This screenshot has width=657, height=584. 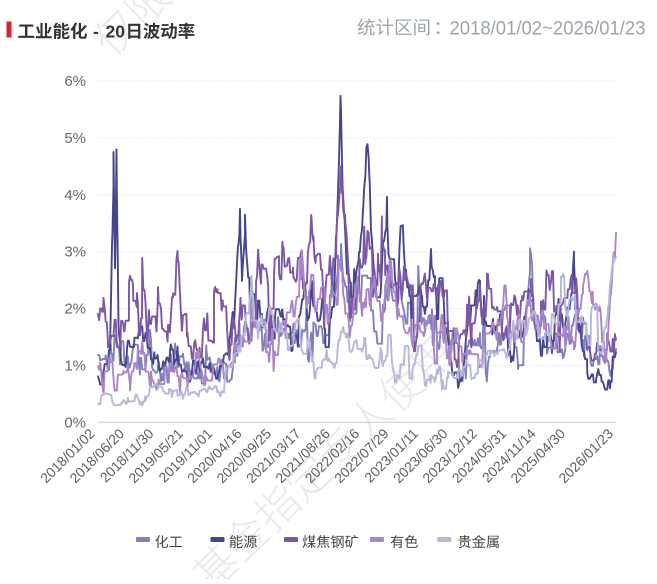 I want to click on svg-text: 20, so click(x=116, y=32).